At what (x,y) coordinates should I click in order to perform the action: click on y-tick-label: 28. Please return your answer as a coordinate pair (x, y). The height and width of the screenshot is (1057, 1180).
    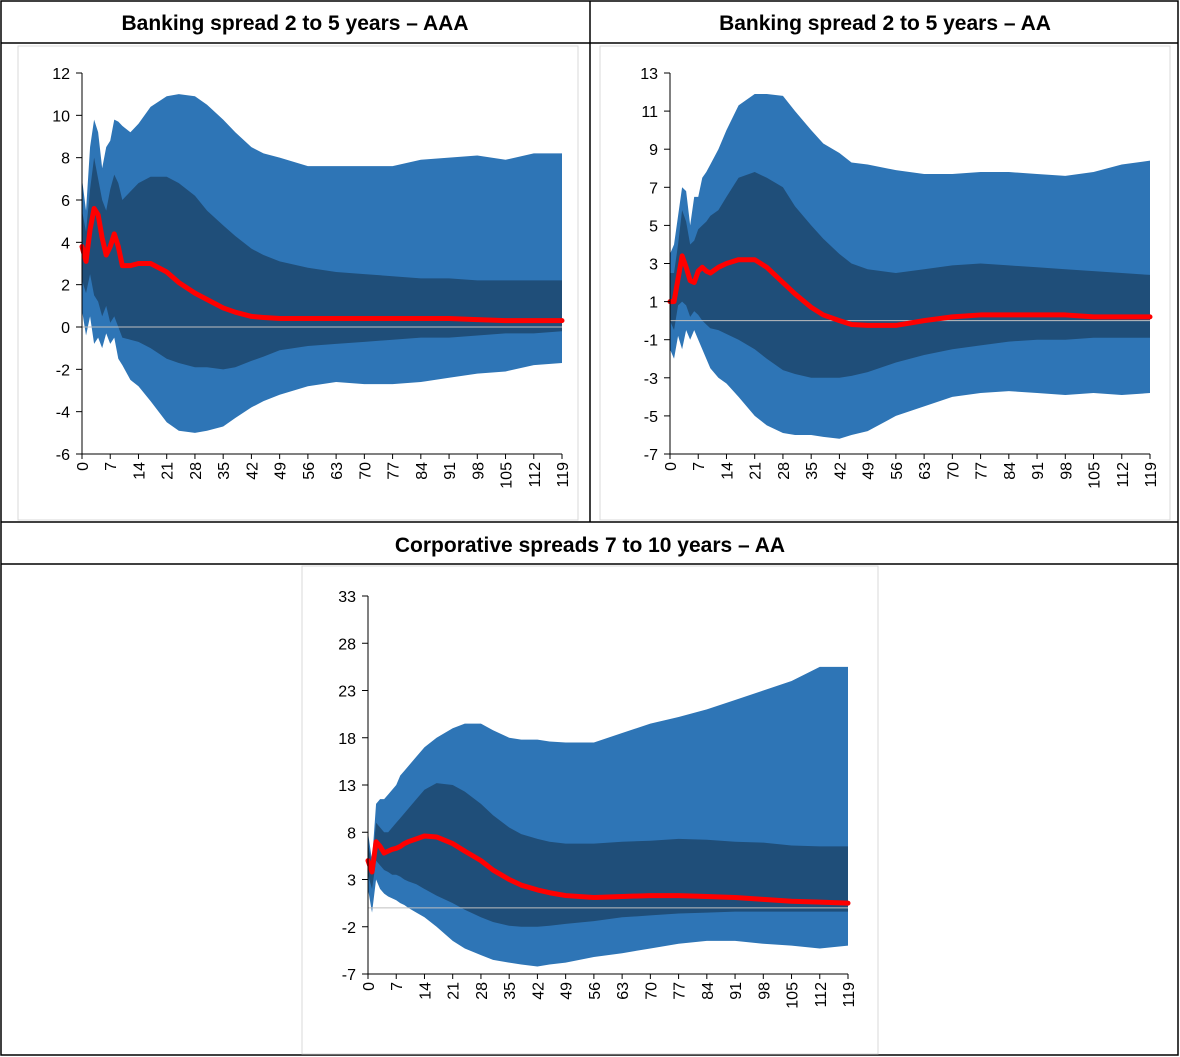
    Looking at the image, I should click on (347, 644).